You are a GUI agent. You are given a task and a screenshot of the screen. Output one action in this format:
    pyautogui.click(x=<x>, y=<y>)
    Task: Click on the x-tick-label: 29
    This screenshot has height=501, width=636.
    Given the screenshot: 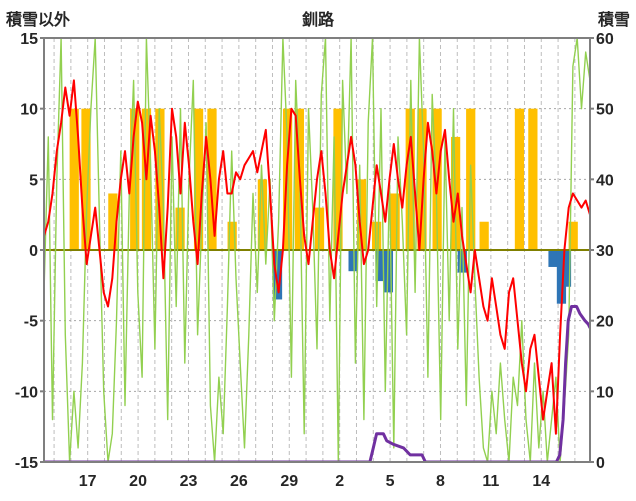 What is the action you would take?
    pyautogui.click(x=289, y=481)
    